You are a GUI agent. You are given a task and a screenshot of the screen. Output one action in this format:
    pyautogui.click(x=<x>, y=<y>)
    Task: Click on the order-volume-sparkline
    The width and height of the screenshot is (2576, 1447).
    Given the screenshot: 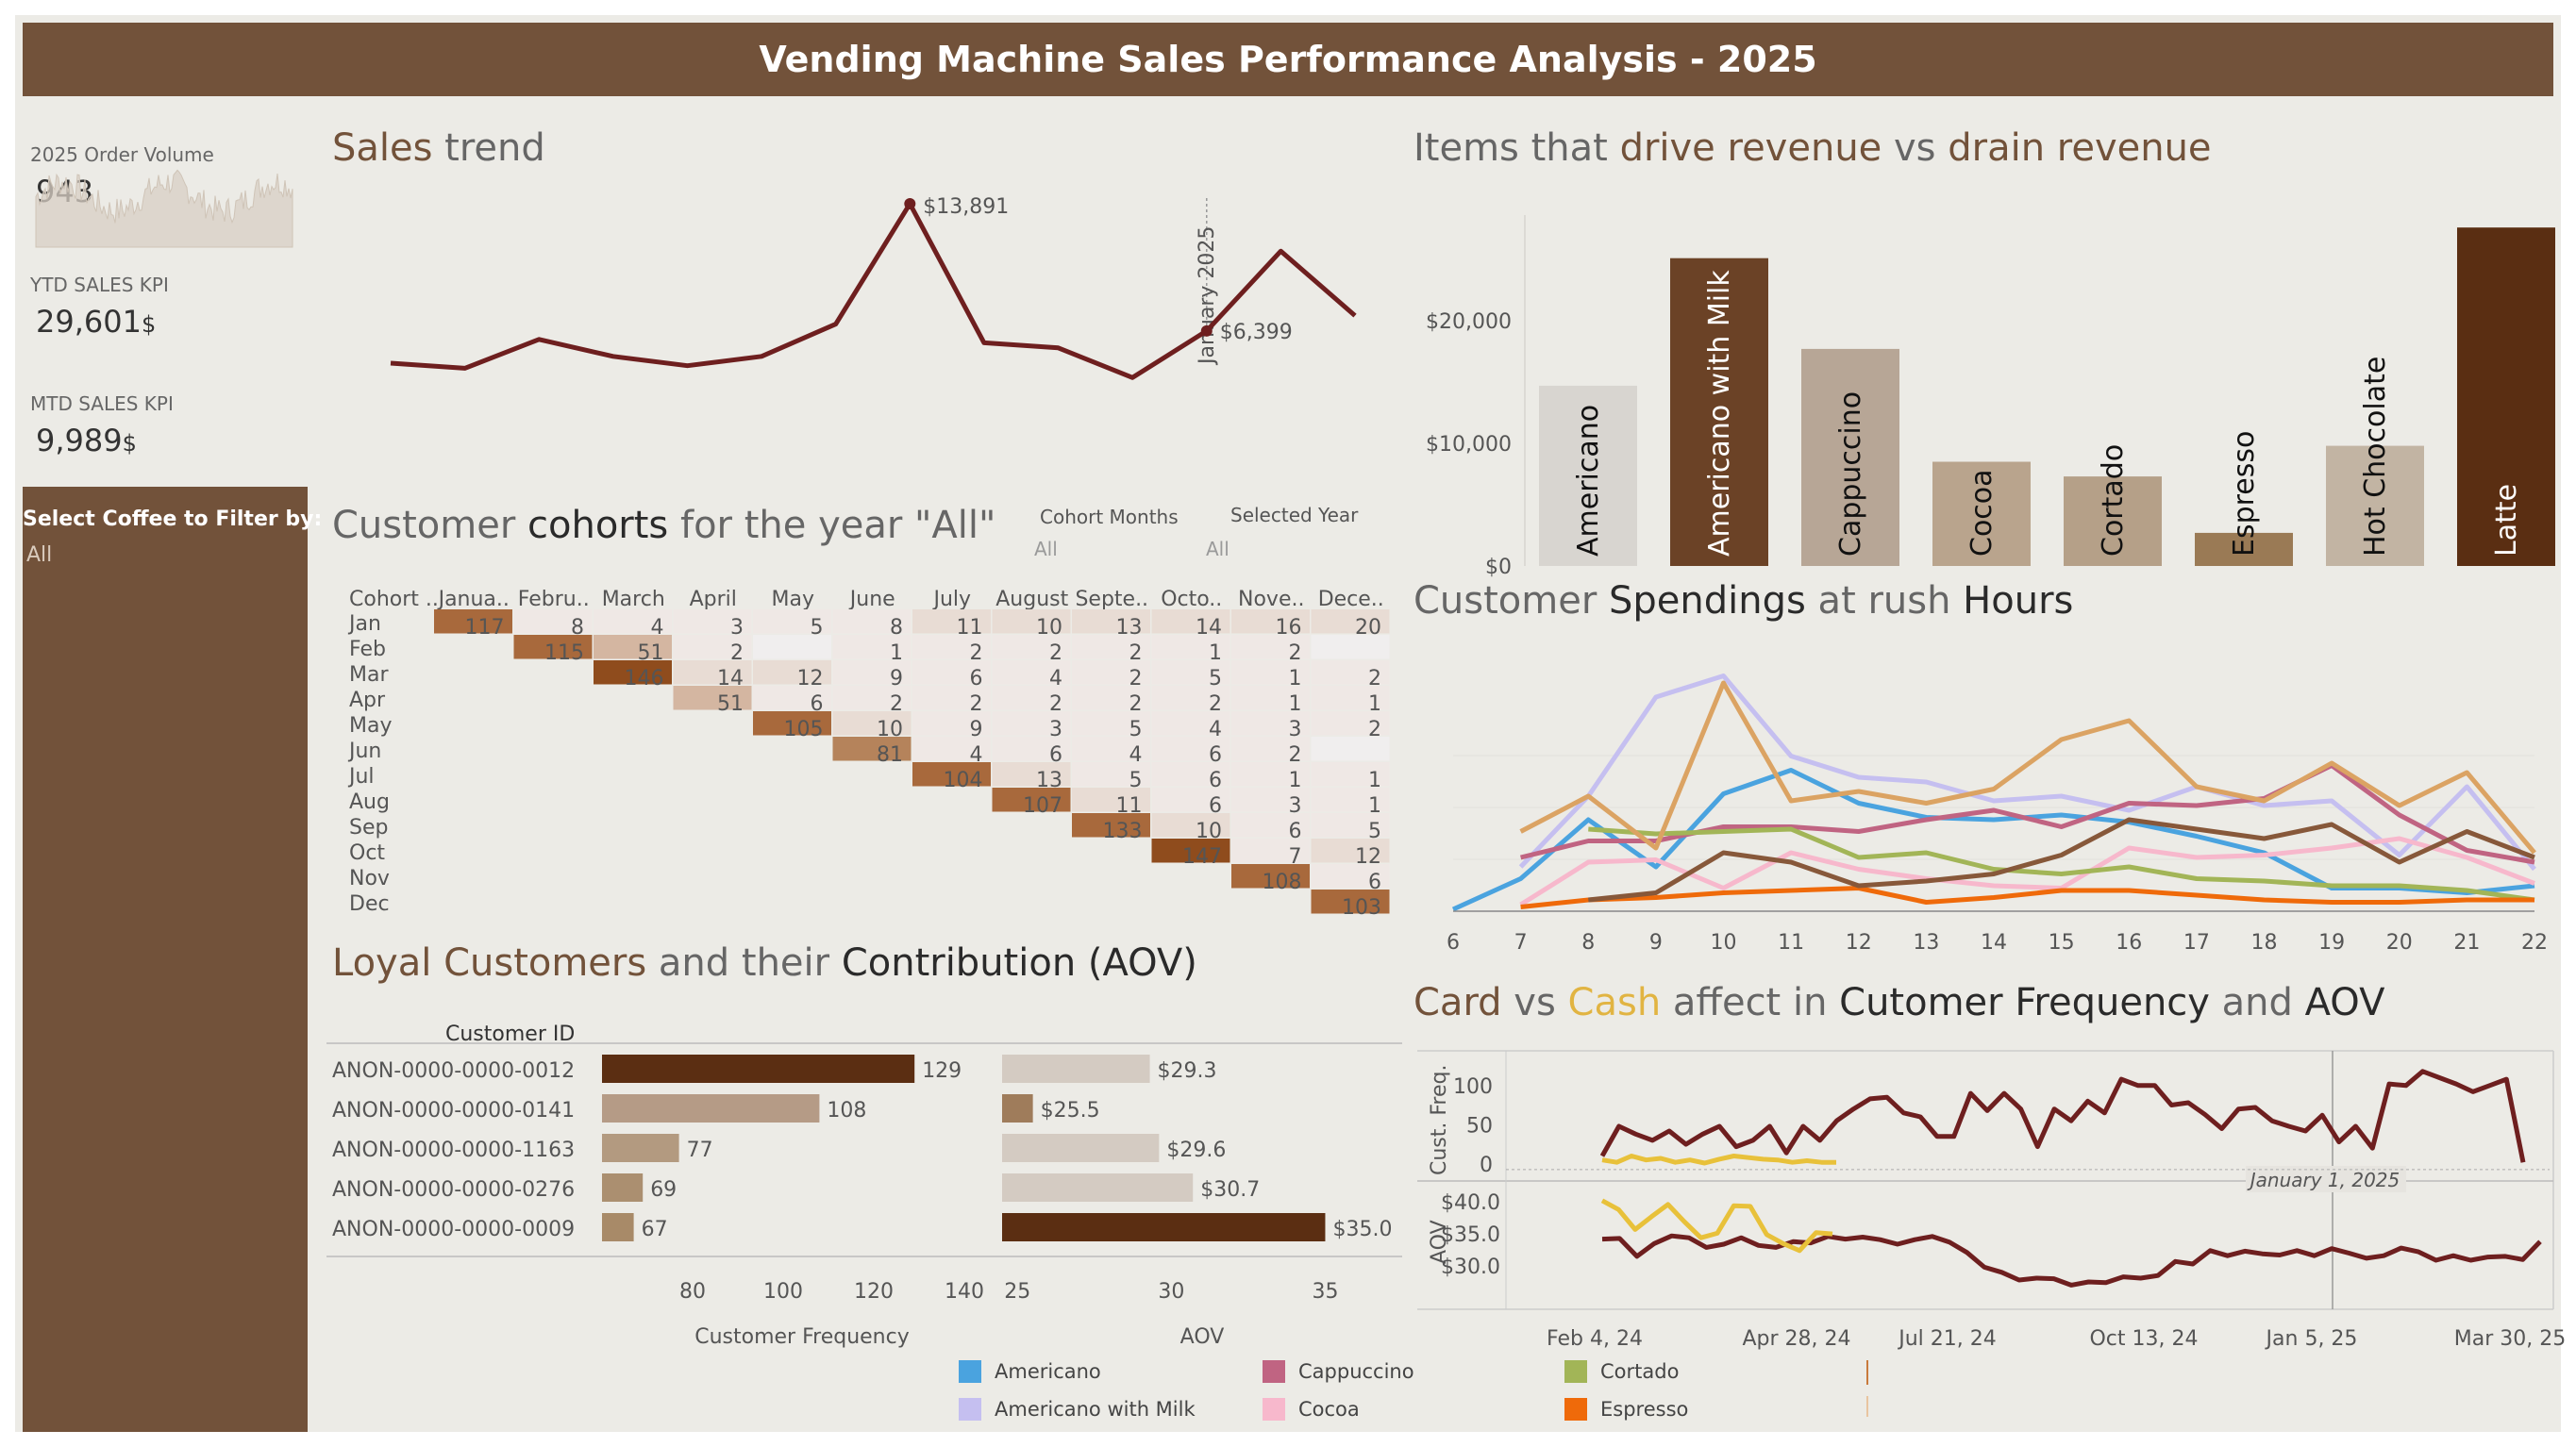 What is the action you would take?
    pyautogui.click(x=164, y=208)
    